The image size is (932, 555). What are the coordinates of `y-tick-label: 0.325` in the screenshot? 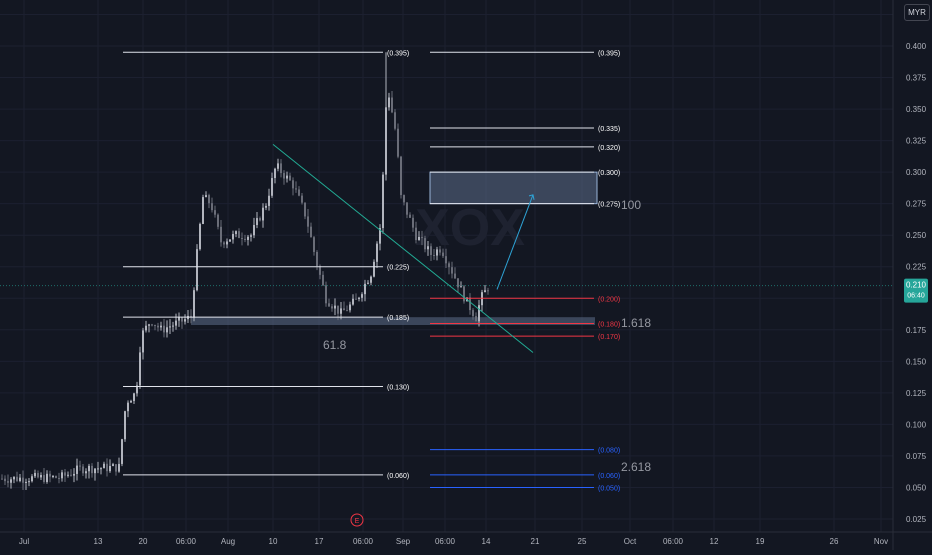 It's located at (916, 141).